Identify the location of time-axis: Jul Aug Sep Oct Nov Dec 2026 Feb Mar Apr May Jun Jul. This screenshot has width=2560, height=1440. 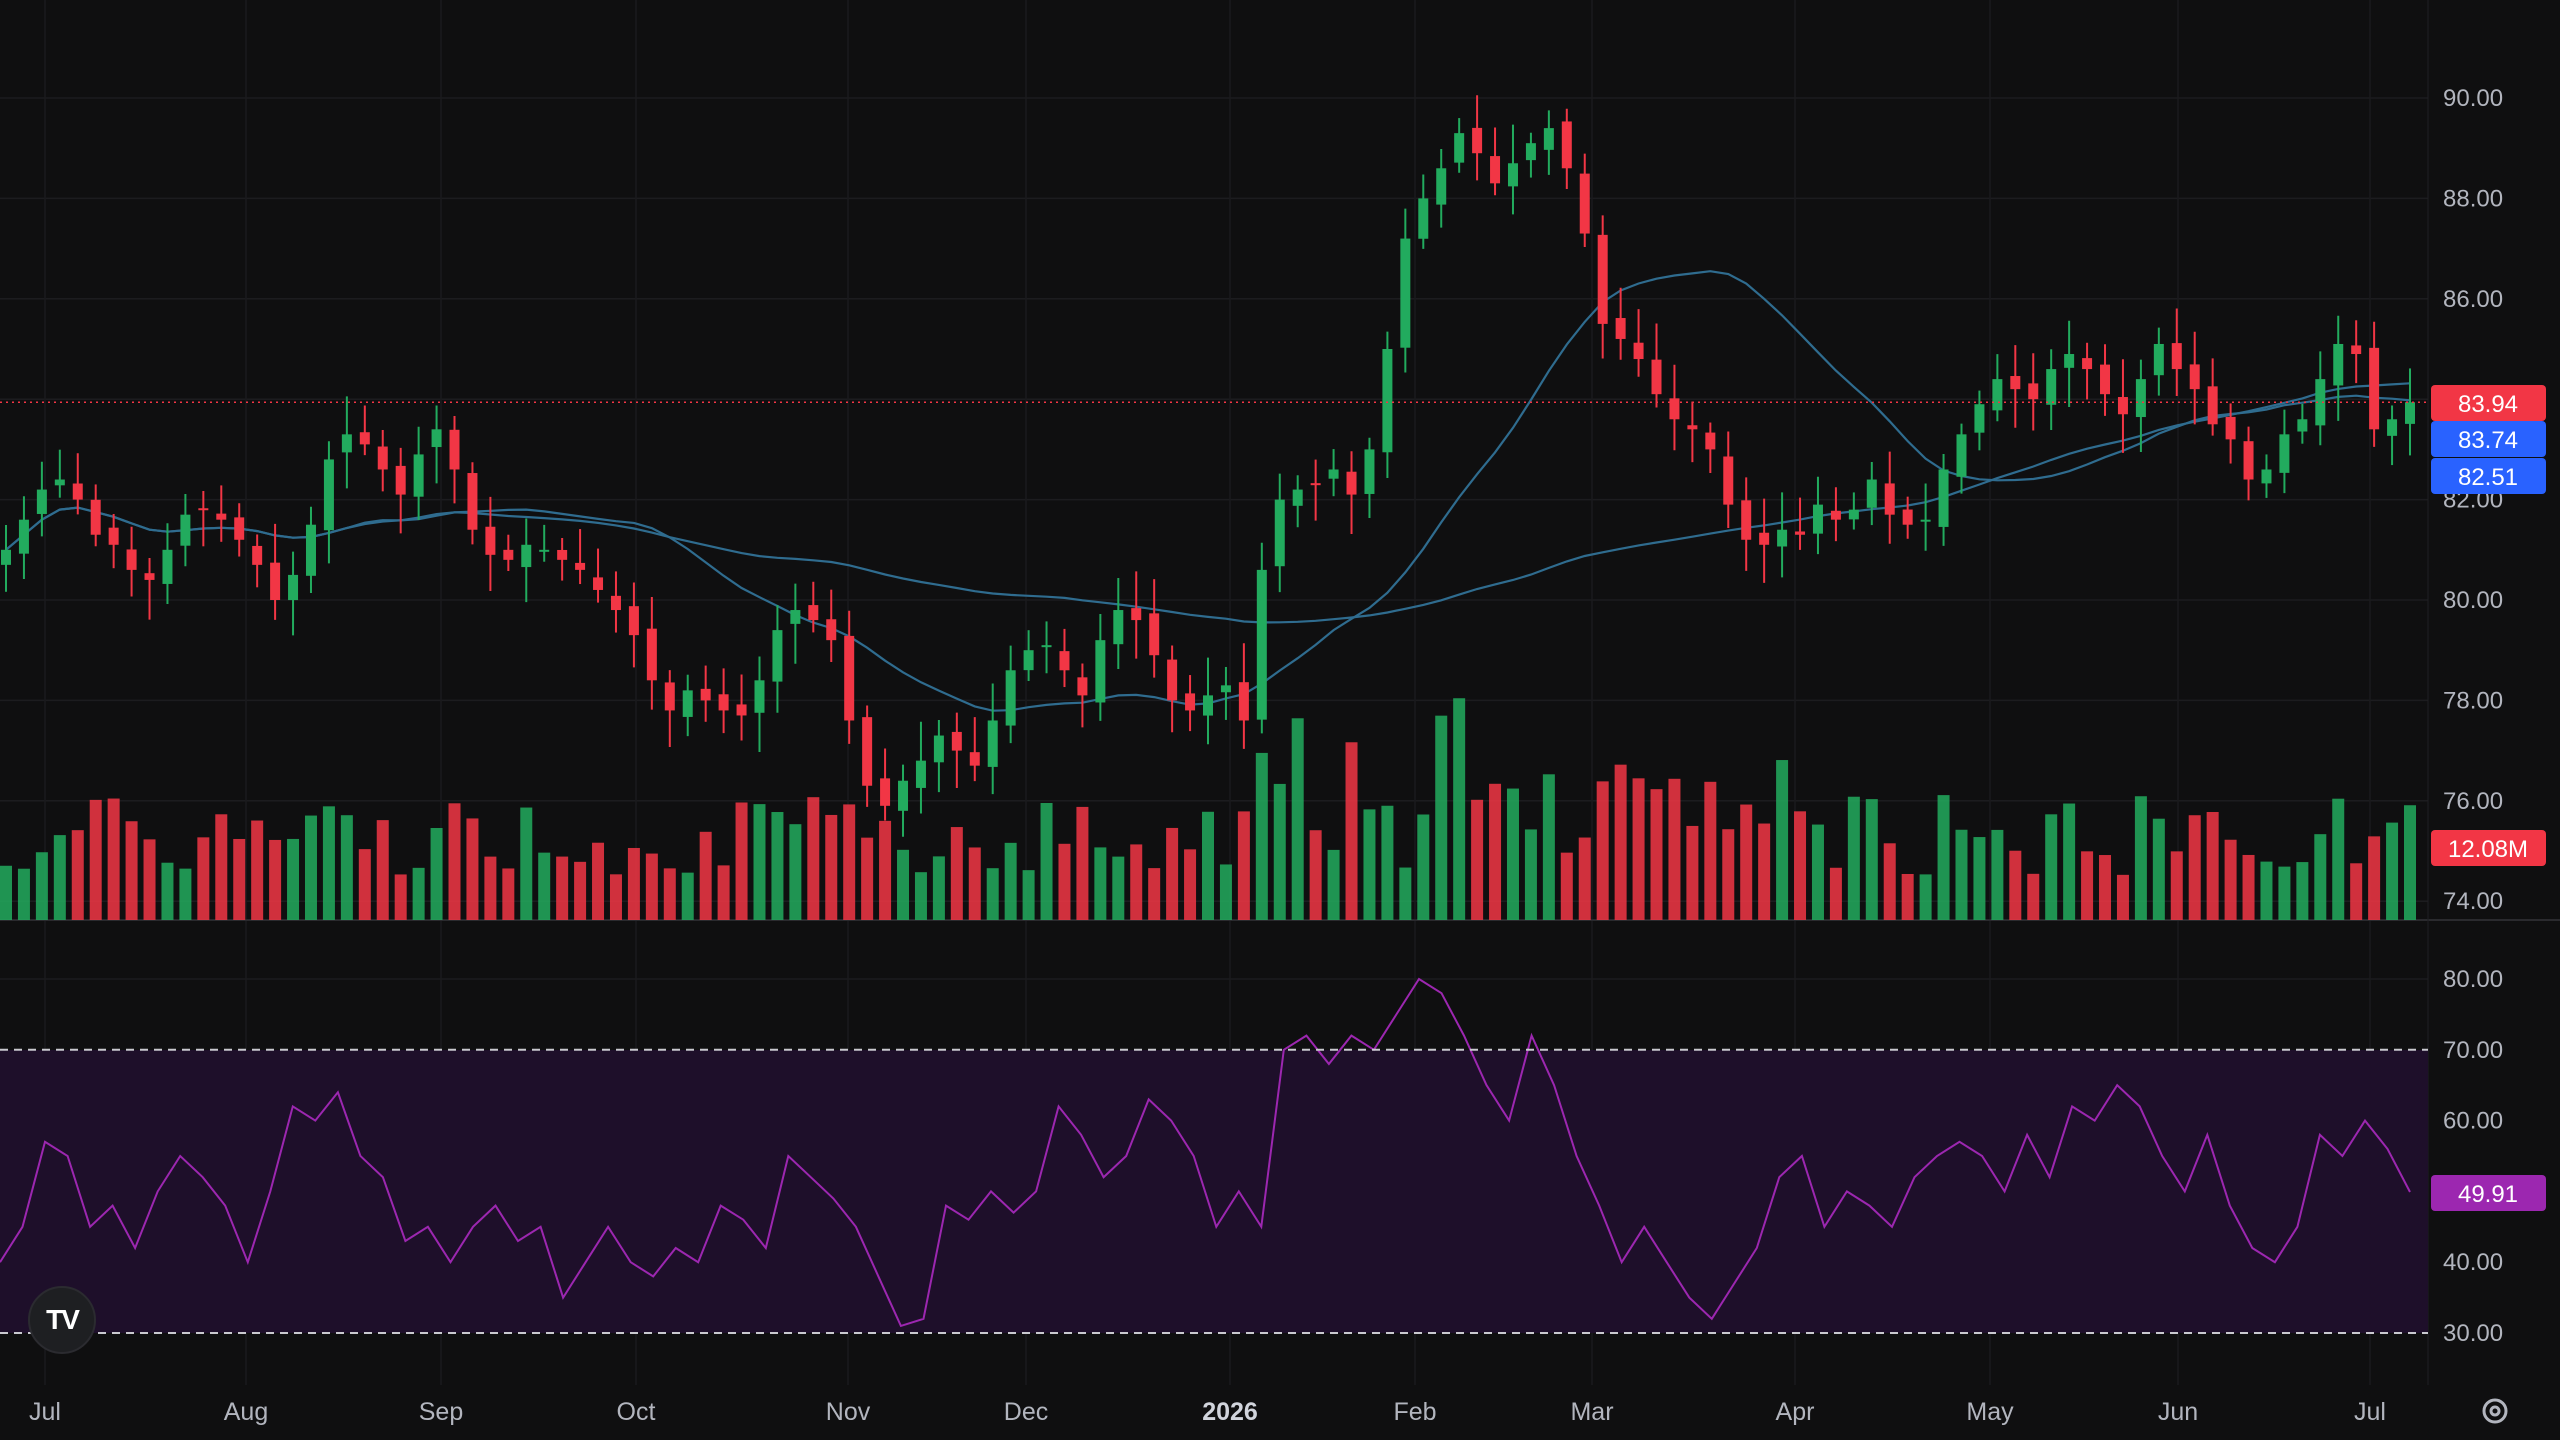
(1207, 1412).